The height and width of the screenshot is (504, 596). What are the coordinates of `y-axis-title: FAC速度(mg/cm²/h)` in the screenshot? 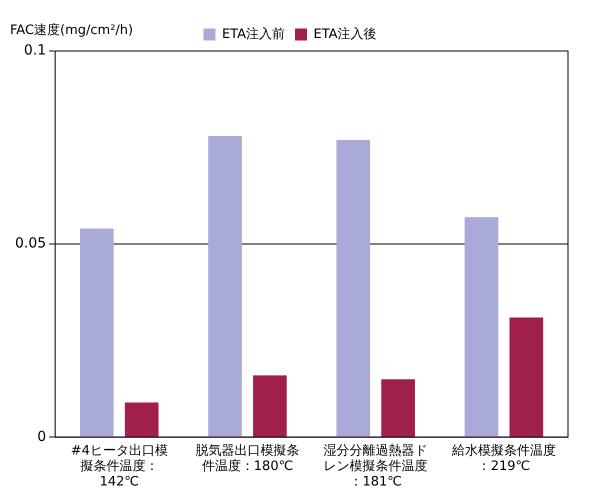 It's located at (72, 30).